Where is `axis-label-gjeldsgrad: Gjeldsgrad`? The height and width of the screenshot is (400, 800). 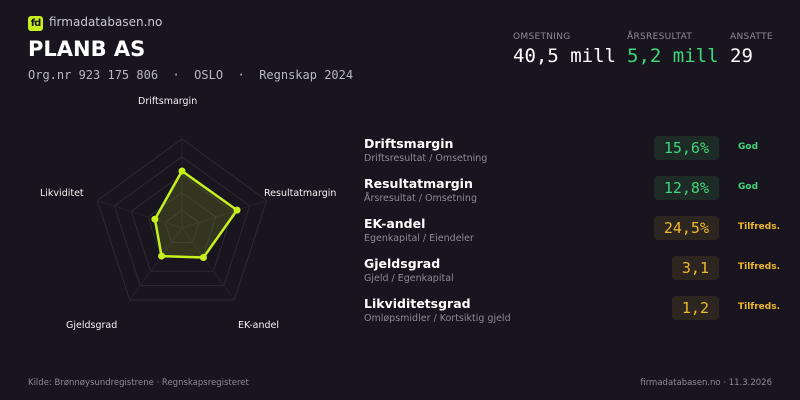
axis-label-gjeldsgrad: Gjeldsgrad is located at coordinates (92, 325).